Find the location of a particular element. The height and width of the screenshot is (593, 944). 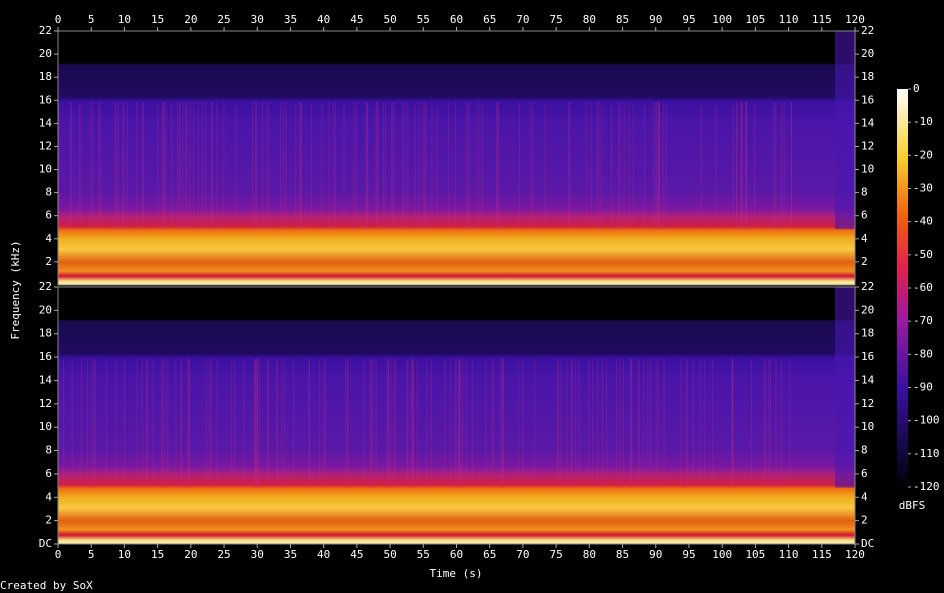

x-tick-label-top: 110 is located at coordinates (789, 19).